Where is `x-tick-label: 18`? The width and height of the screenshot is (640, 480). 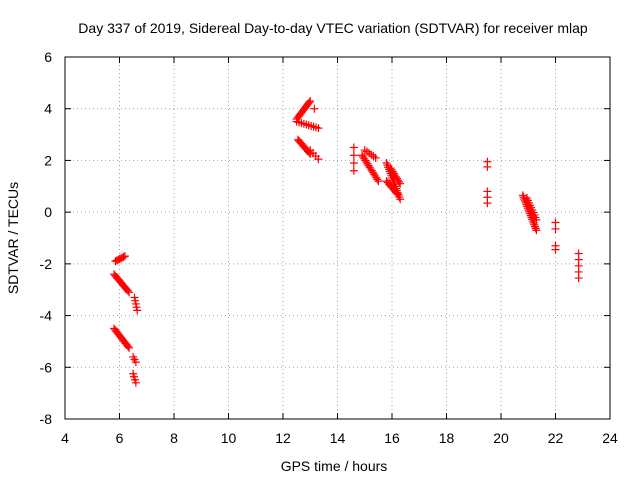
x-tick-label: 18 is located at coordinates (447, 438).